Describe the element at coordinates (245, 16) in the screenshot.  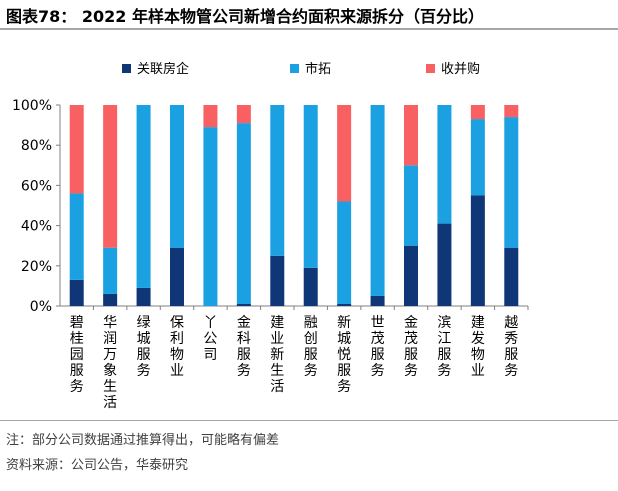
I see `figure-title: 图表78： 2022 年样本物管公司新增合约面积来源拆分（百分比）` at that location.